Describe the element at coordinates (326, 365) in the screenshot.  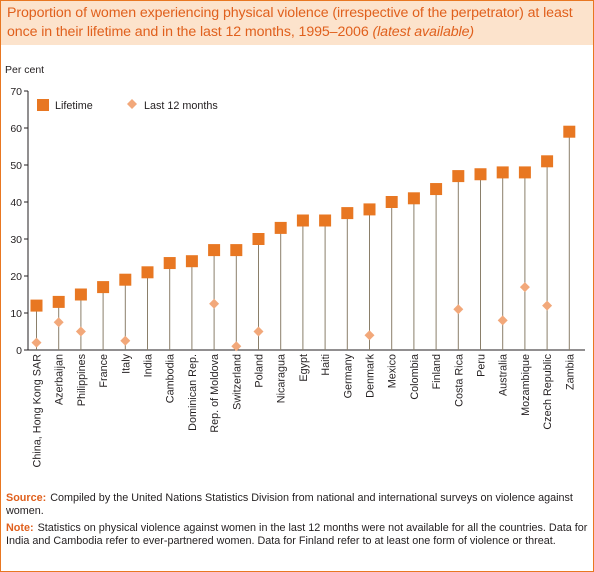
I see `x-tick-label: Haiti` at that location.